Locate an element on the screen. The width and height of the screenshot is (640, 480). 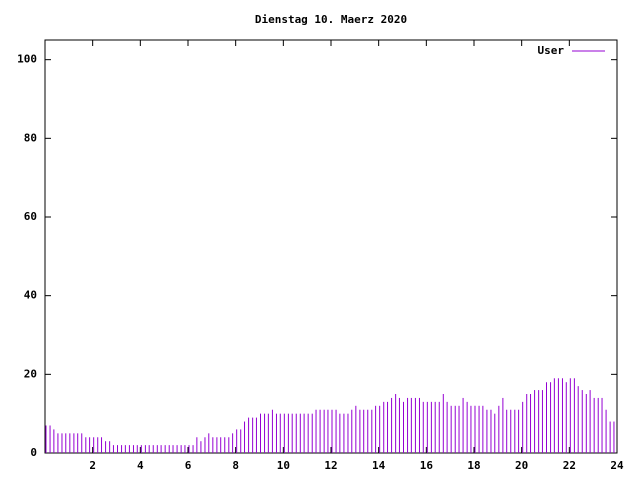
x-tick-label: 12 is located at coordinates (330, 465).